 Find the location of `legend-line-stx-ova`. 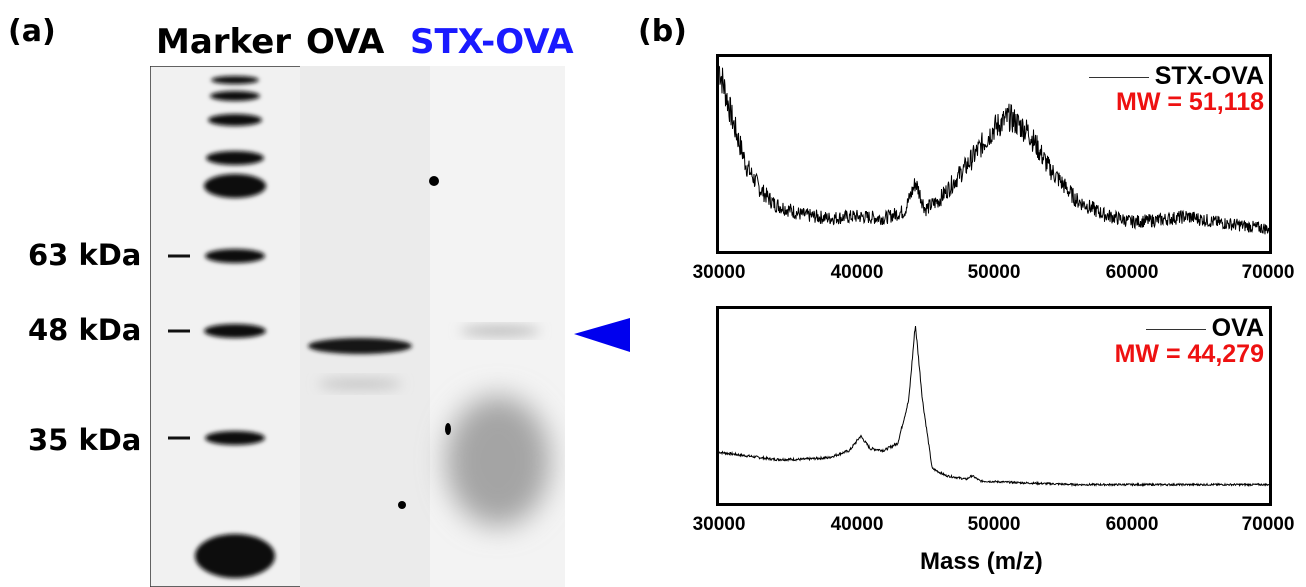

legend-line-stx-ova is located at coordinates (1118, 77).